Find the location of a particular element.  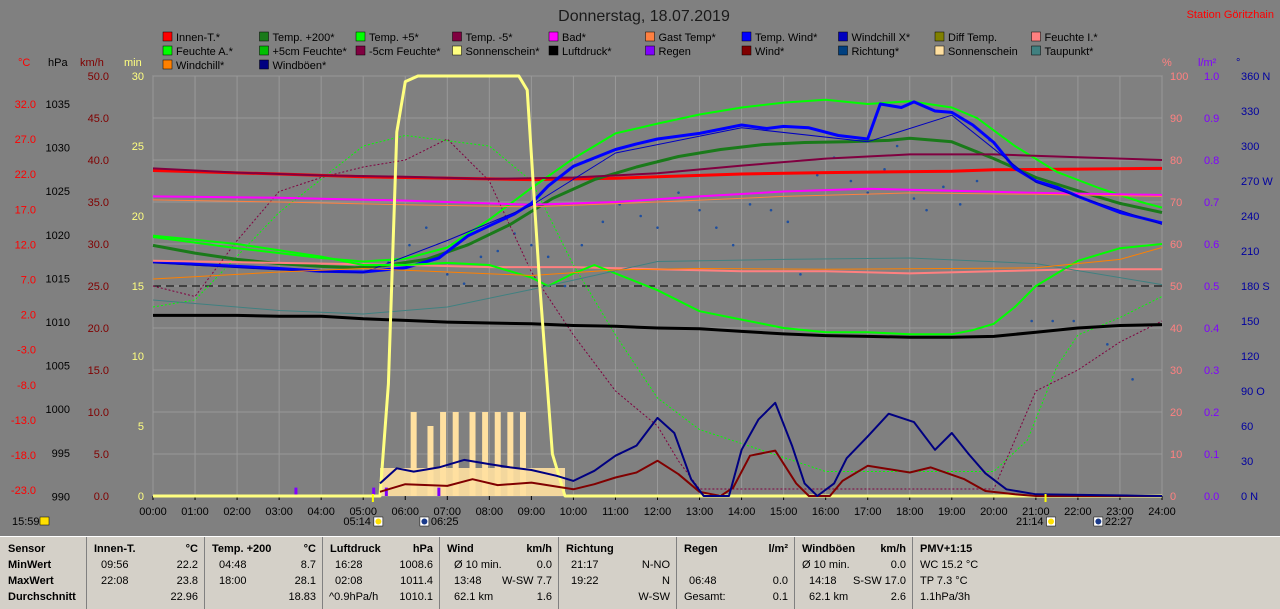

stats-boeen-max-time: 14:18 is located at coordinates (823, 581).